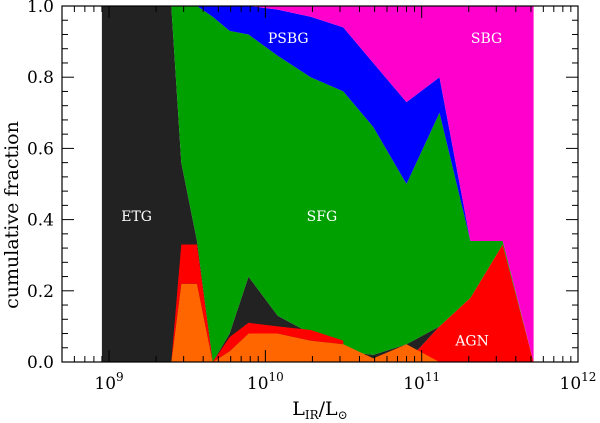 This screenshot has height=423, width=600. I want to click on x-tick-label: 109, so click(108, 382).